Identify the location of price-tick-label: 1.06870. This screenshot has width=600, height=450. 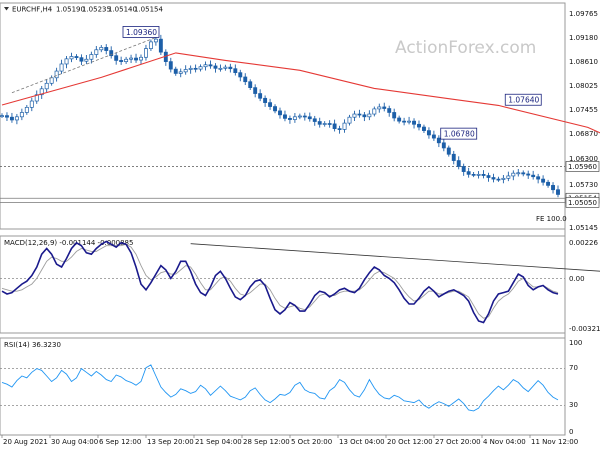
(583, 134).